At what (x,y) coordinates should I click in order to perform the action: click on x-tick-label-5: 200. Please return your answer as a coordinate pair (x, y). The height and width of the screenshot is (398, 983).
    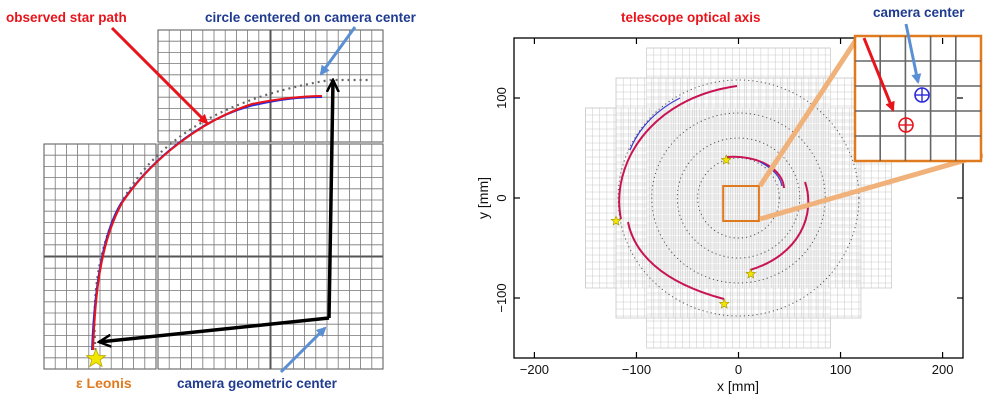
    Looking at the image, I should click on (943, 369).